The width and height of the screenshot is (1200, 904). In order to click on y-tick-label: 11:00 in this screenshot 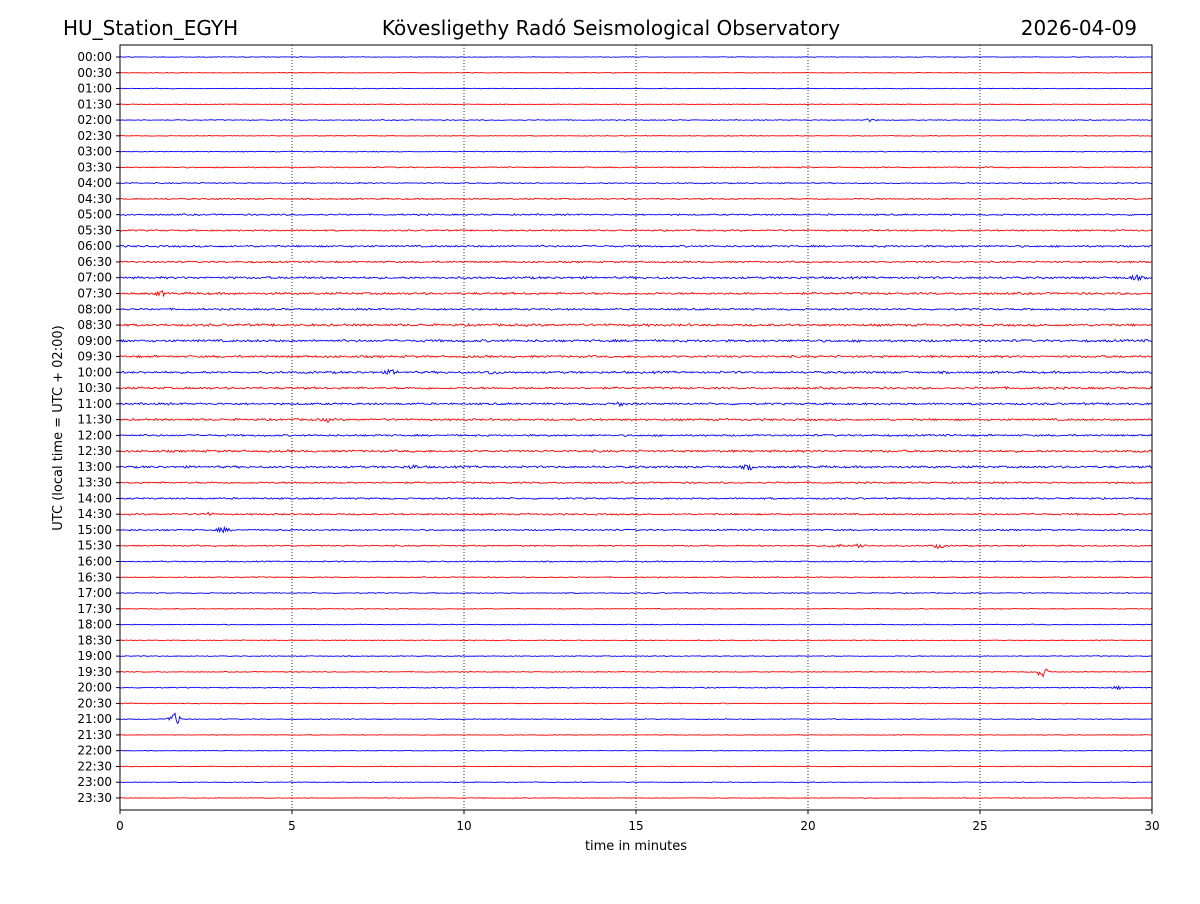, I will do `click(94, 404)`.